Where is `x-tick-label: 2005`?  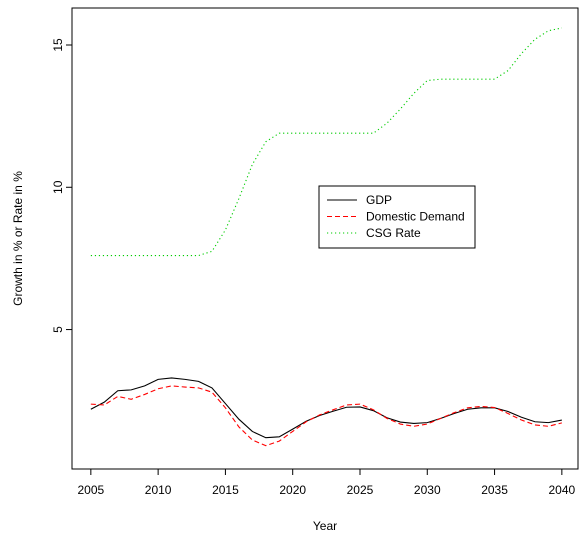
x-tick-label: 2005 is located at coordinates (90, 490).